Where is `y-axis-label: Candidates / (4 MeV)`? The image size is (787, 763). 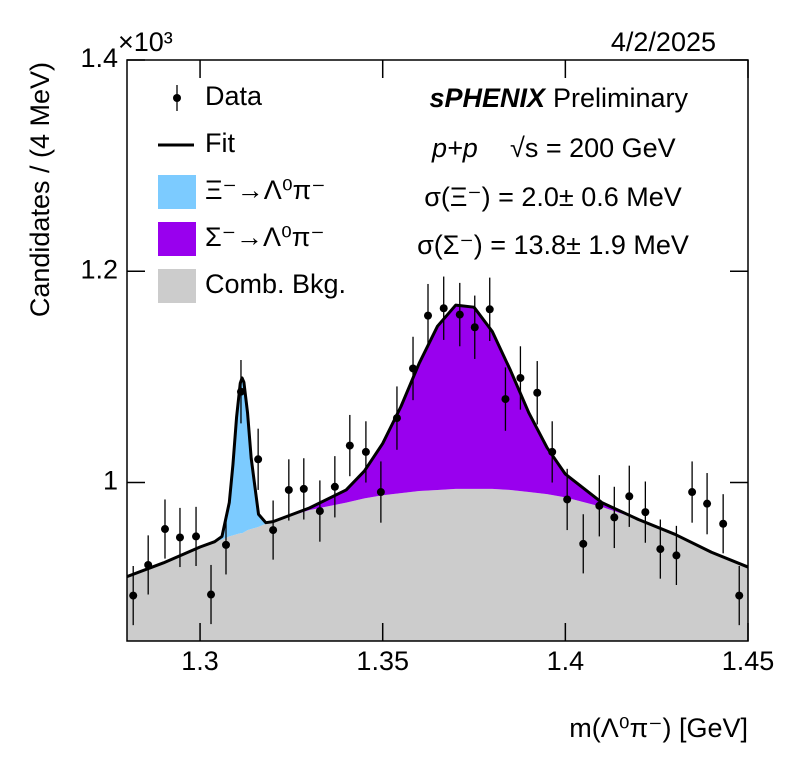 y-axis-label: Candidates / (4 MeV) is located at coordinates (40, 189).